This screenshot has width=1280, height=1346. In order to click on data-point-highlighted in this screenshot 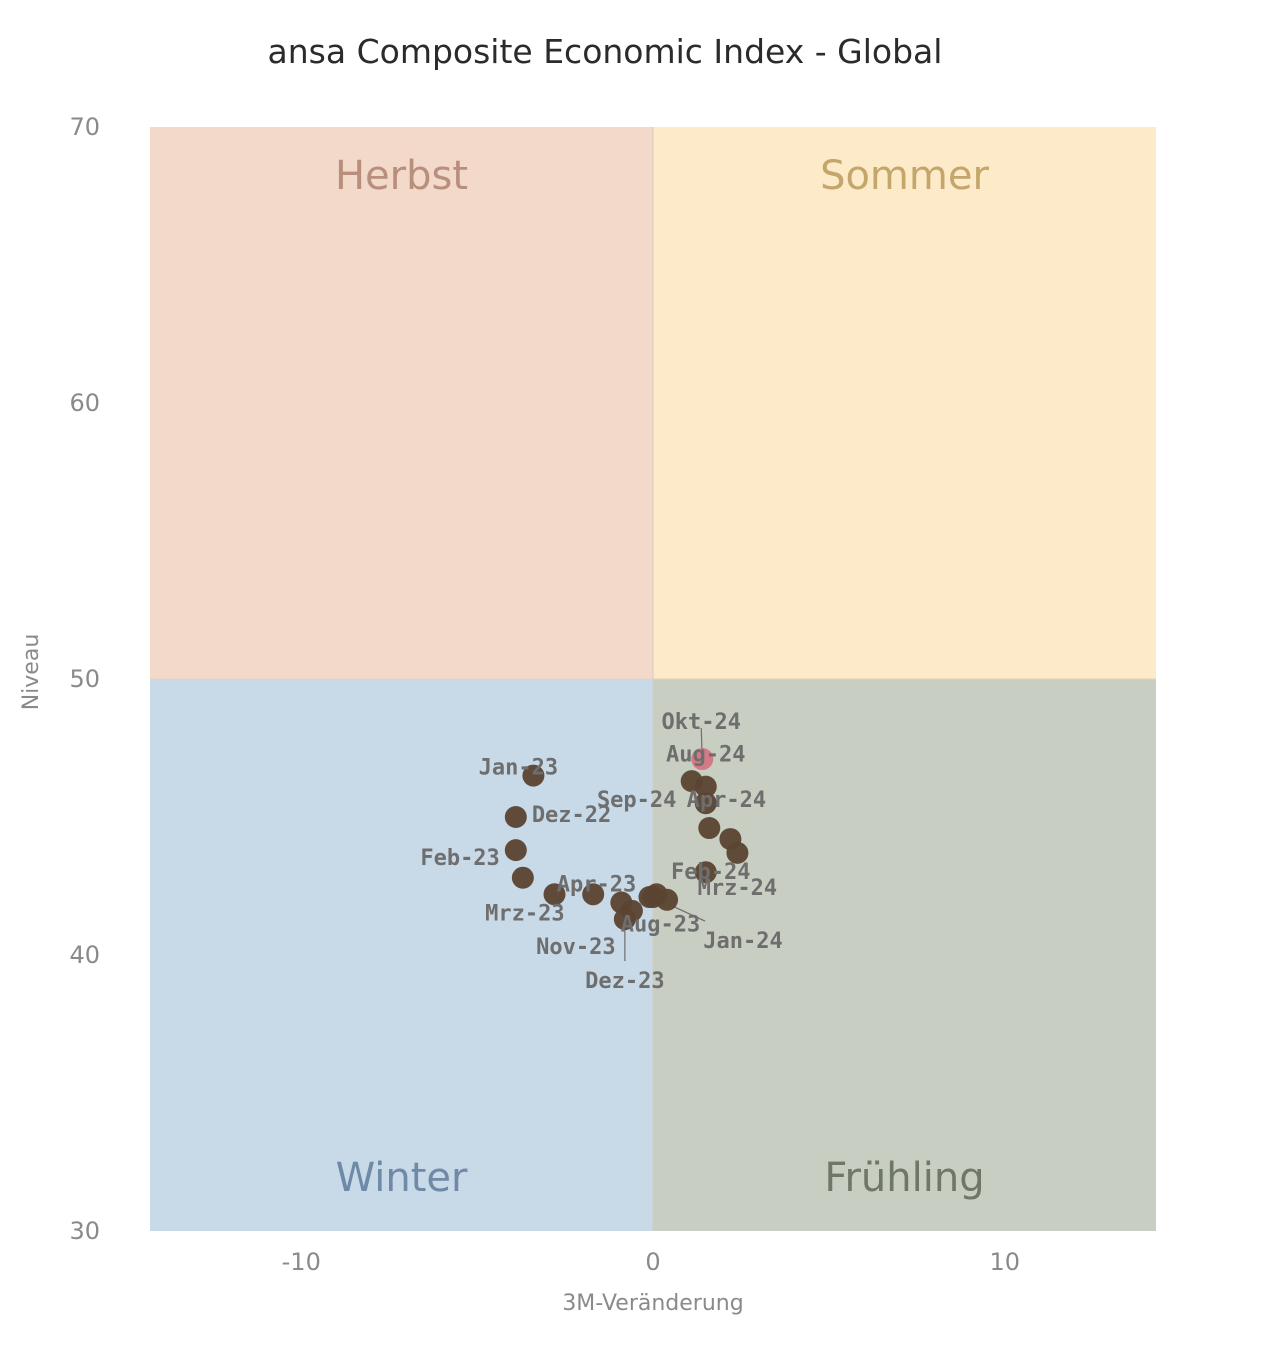, I will do `click(702, 759)`.